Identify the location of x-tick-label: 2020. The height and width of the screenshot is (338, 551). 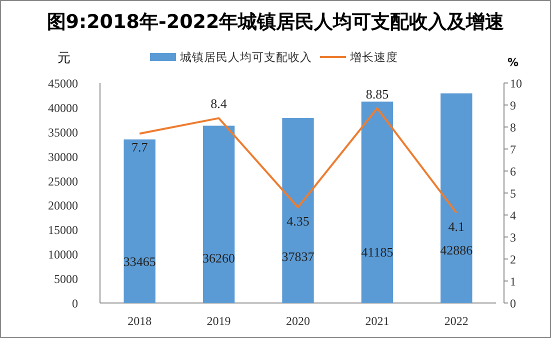
(298, 321).